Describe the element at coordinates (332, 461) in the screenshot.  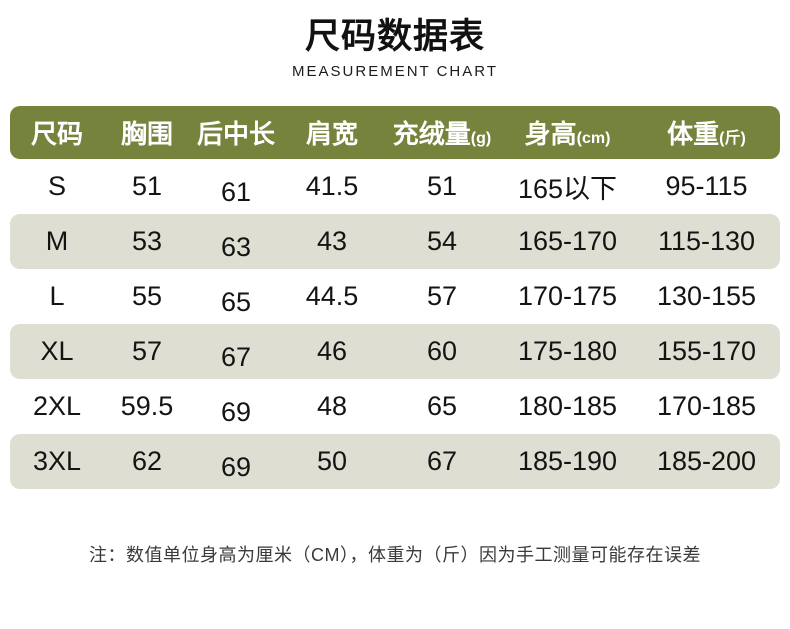
I see `table-cell: 50` at that location.